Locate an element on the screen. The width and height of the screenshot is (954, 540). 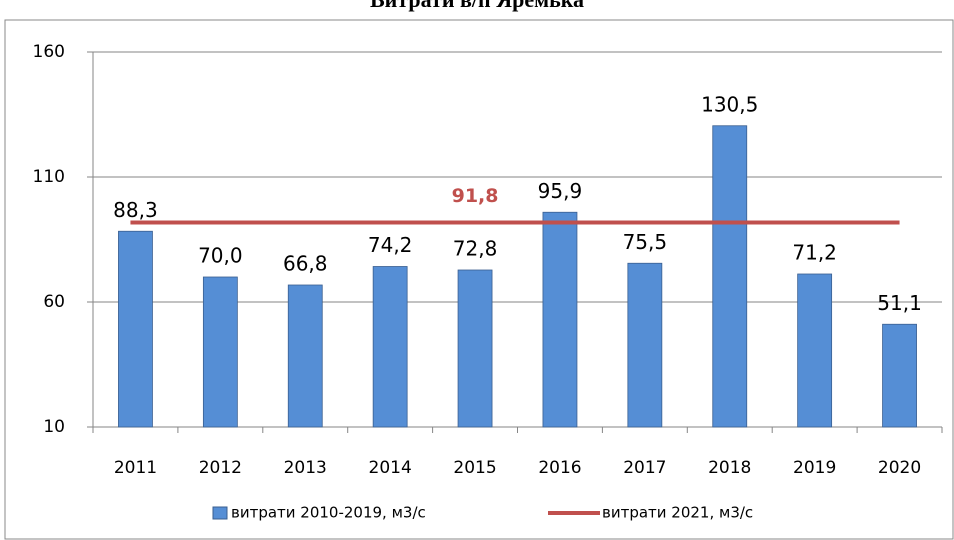
x-tick-label: 2012 is located at coordinates (220, 468).